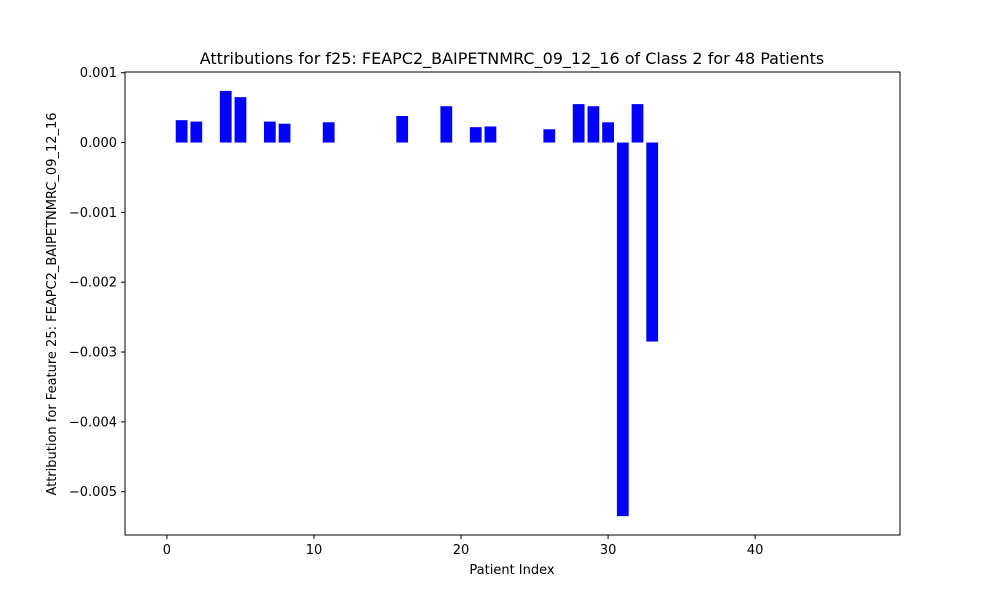 Image resolution: width=1000 pixels, height=600 pixels. Describe the element at coordinates (461, 550) in the screenshot. I see `x-tick-label: 20` at that location.